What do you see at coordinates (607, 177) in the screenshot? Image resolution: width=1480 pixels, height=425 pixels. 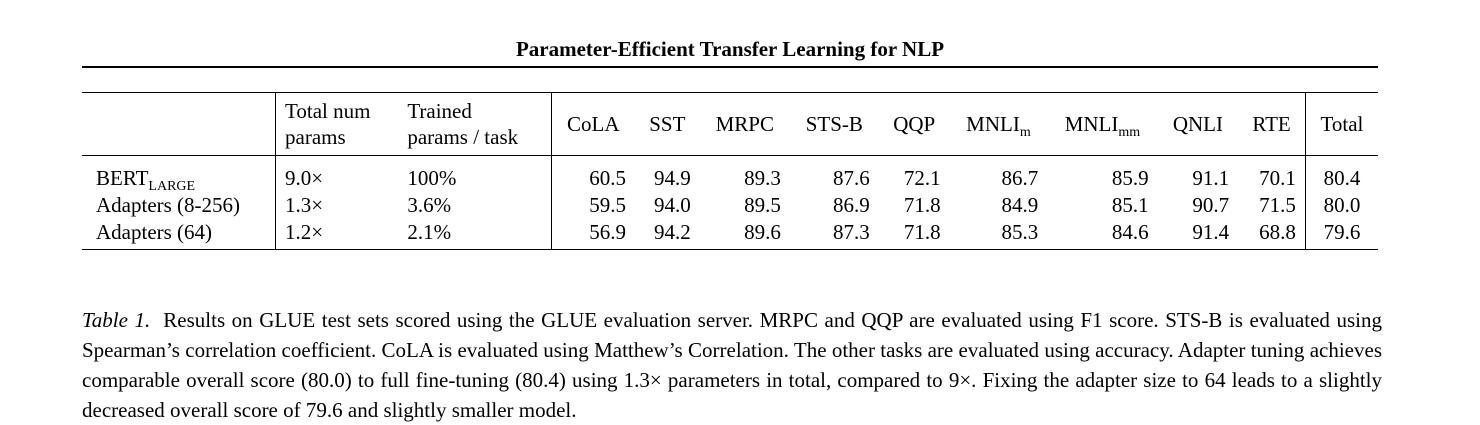 I see `cell-cola: 60.5` at bounding box center [607, 177].